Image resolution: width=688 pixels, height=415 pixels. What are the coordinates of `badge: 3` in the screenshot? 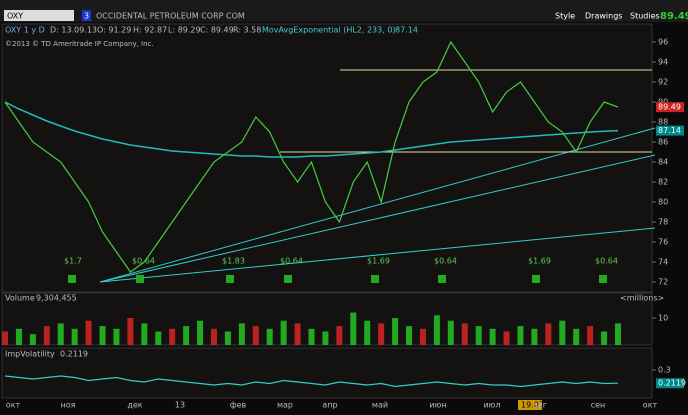 It's located at (86, 16).